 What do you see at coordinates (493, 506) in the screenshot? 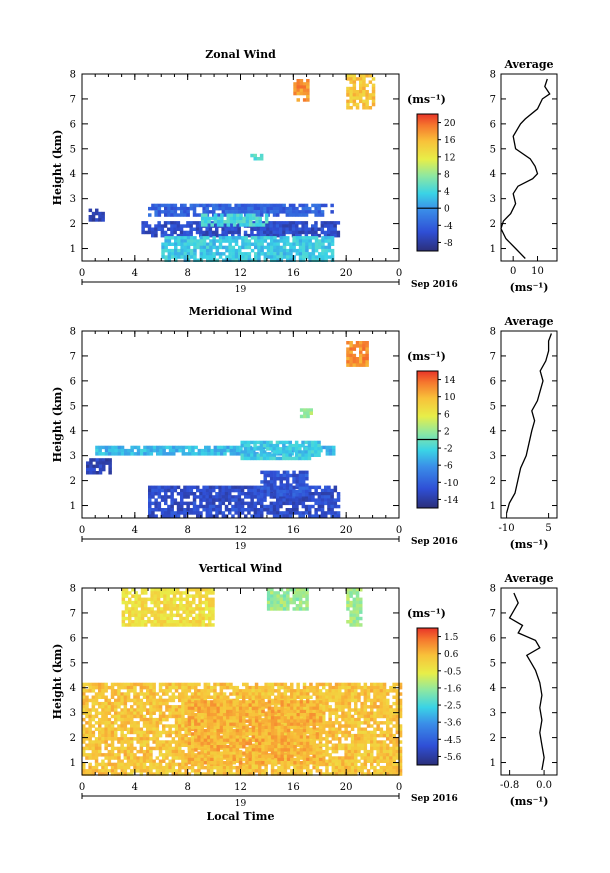
I see `profile-y-tick-label: 1` at bounding box center [493, 506].